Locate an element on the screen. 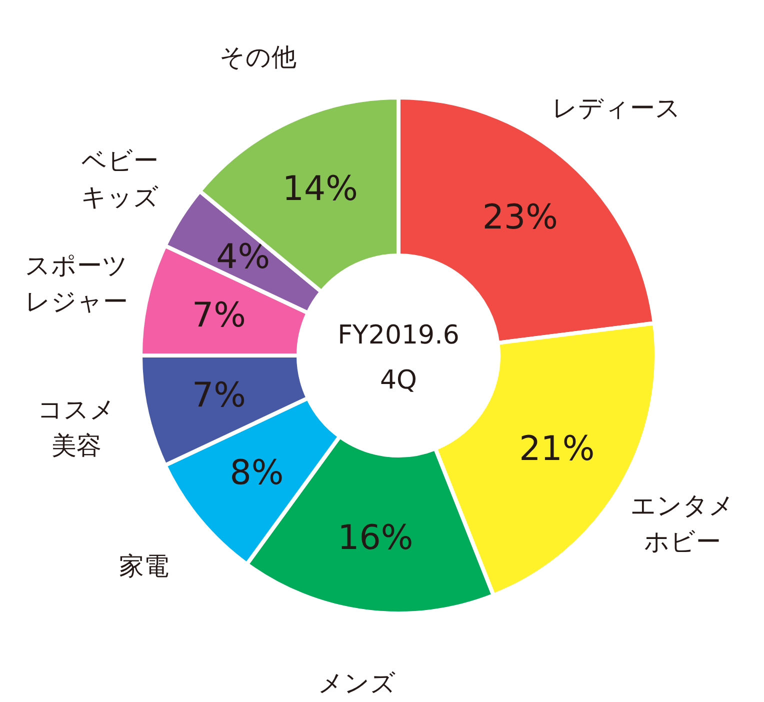 The height and width of the screenshot is (702, 764). data-label: 21% is located at coordinates (557, 449).